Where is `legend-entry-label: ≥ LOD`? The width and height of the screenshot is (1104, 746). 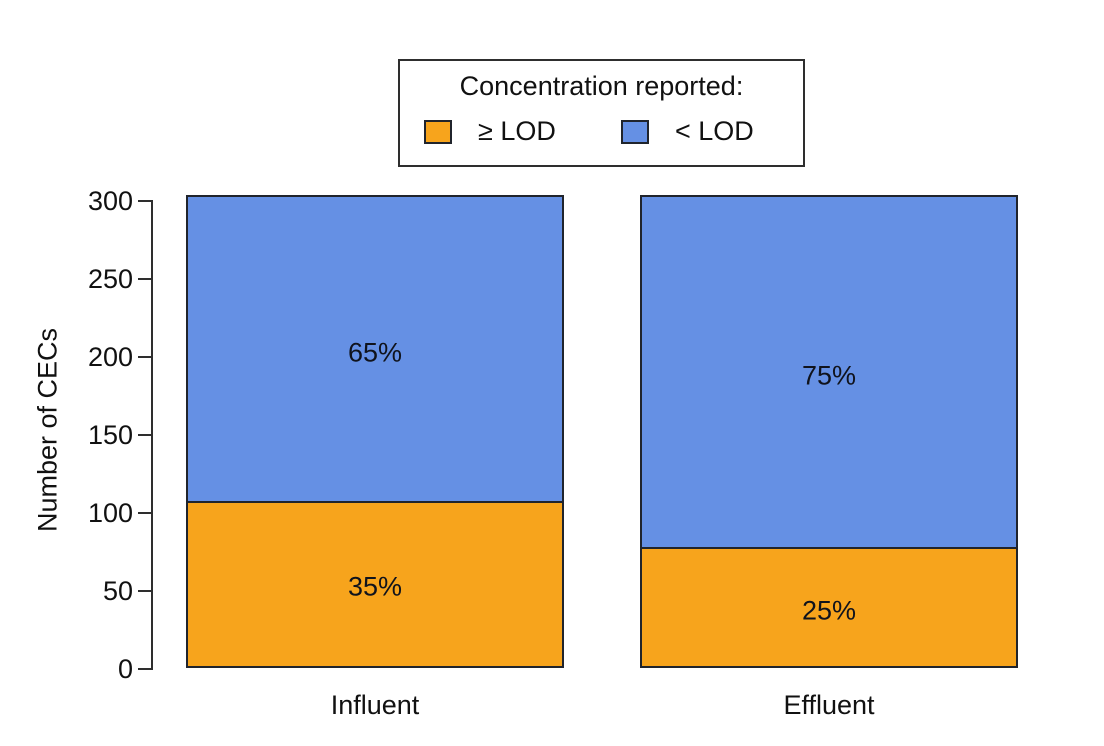 legend-entry-label: ≥ LOD is located at coordinates (517, 131).